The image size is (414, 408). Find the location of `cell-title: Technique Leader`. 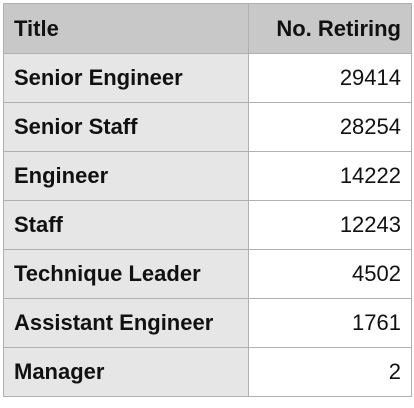

cell-title: Technique Leader is located at coordinates (126, 274).